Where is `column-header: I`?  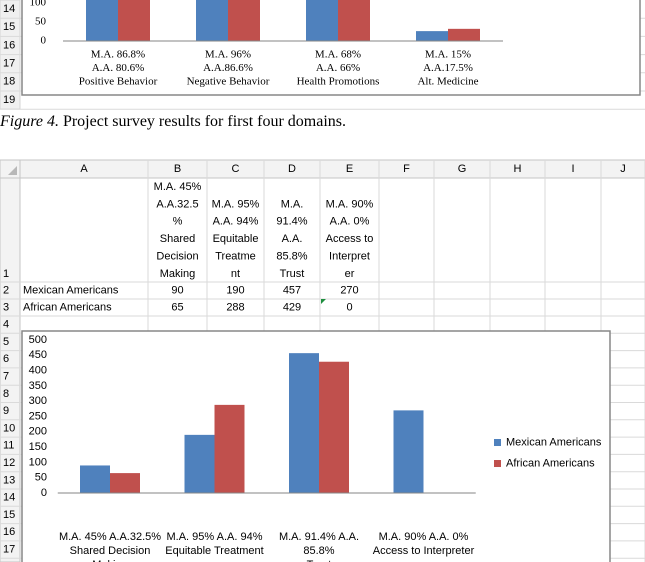
column-header: I is located at coordinates (572, 169).